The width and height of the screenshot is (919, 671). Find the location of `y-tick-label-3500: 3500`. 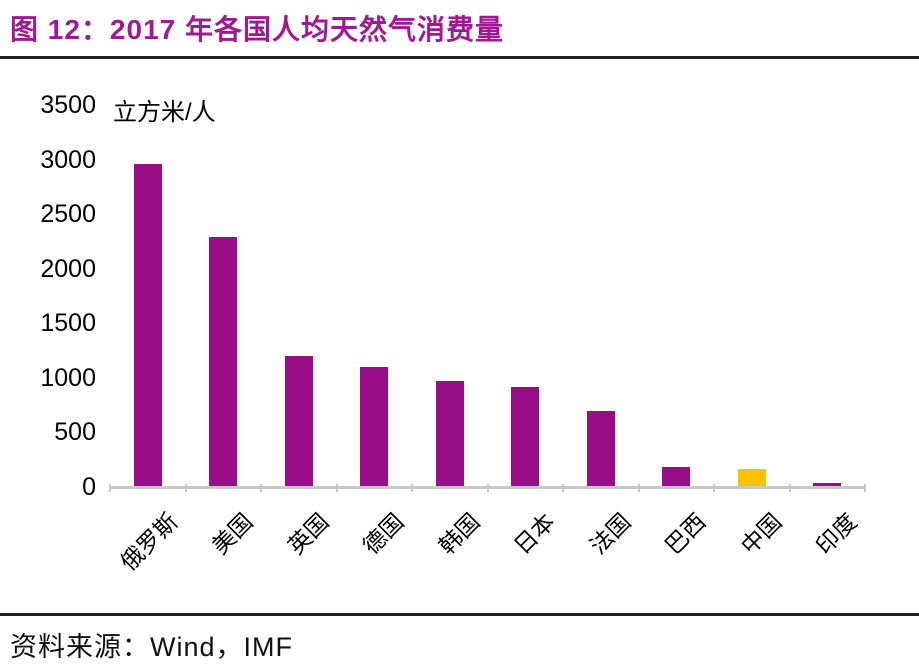

y-tick-label-3500: 3500 is located at coordinates (68, 105).